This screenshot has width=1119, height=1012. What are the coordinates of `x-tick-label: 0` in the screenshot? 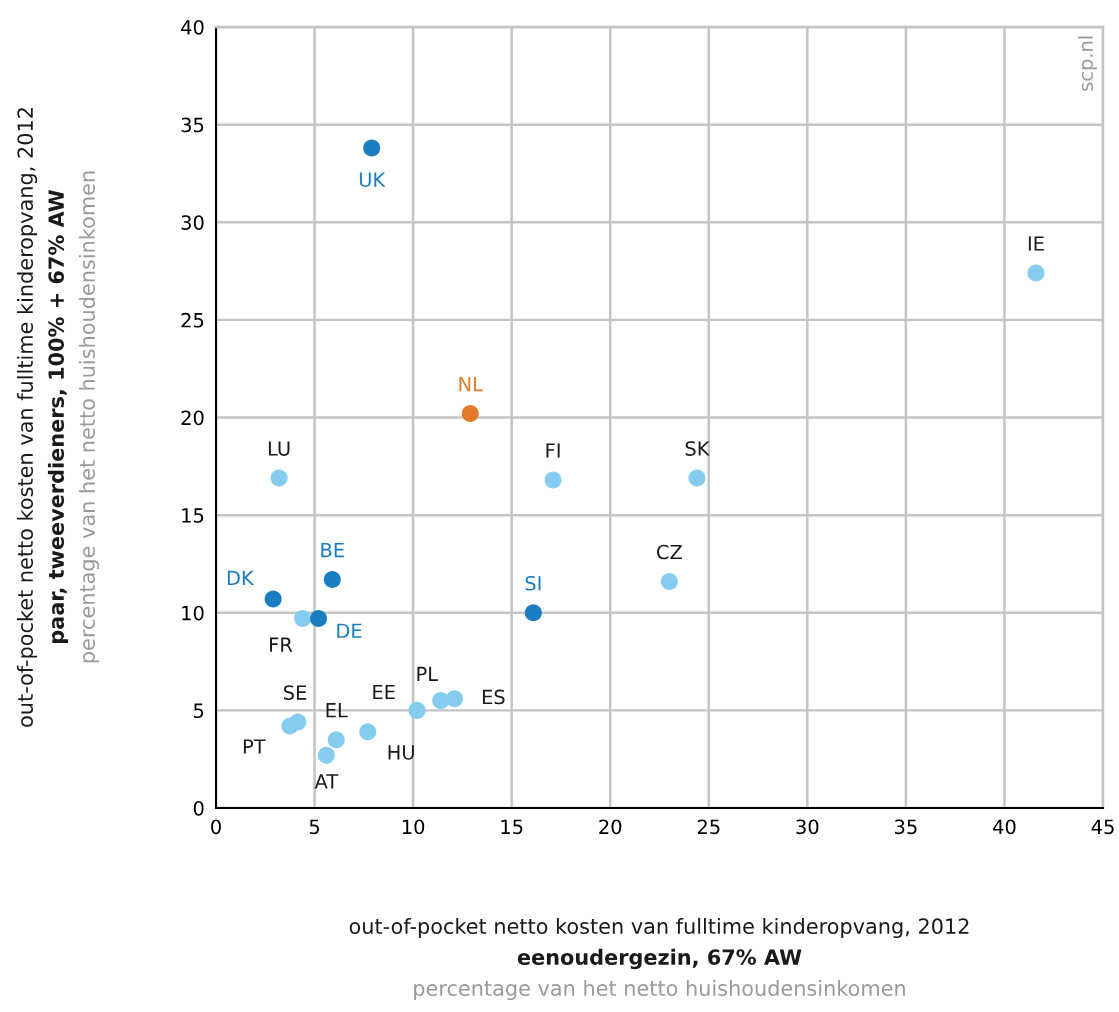 It's located at (216, 827).